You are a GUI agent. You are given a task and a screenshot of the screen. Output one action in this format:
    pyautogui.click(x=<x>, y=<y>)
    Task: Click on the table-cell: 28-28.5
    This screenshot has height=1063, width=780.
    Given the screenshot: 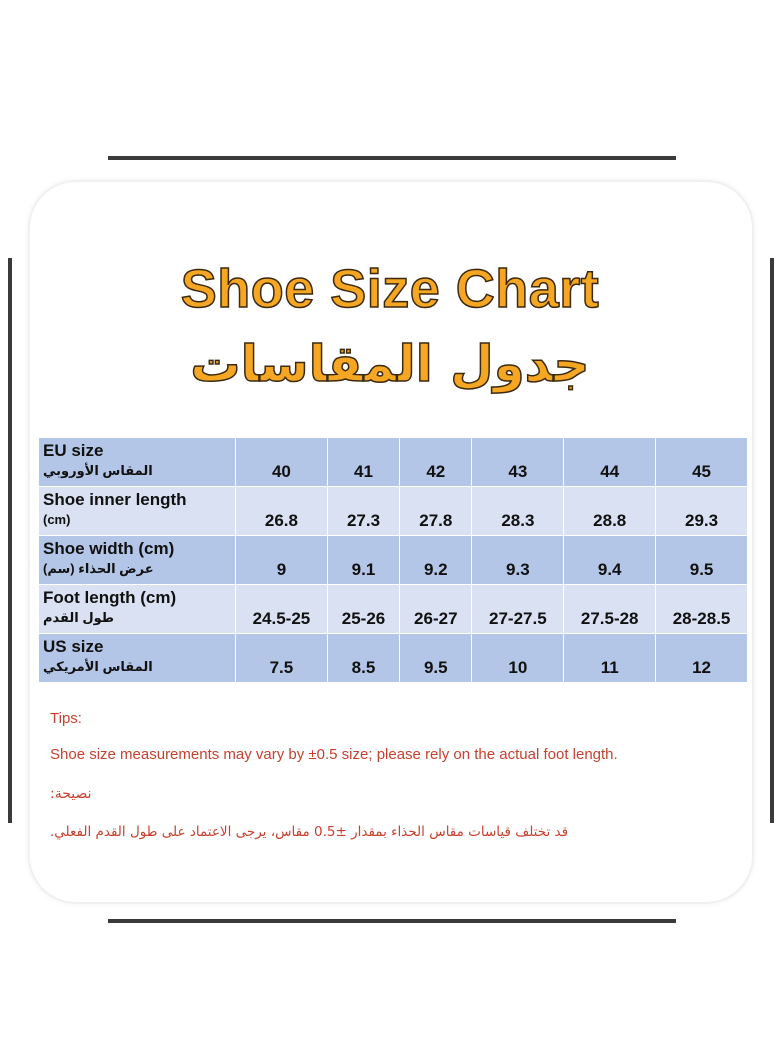 What is the action you would take?
    pyautogui.click(x=701, y=609)
    